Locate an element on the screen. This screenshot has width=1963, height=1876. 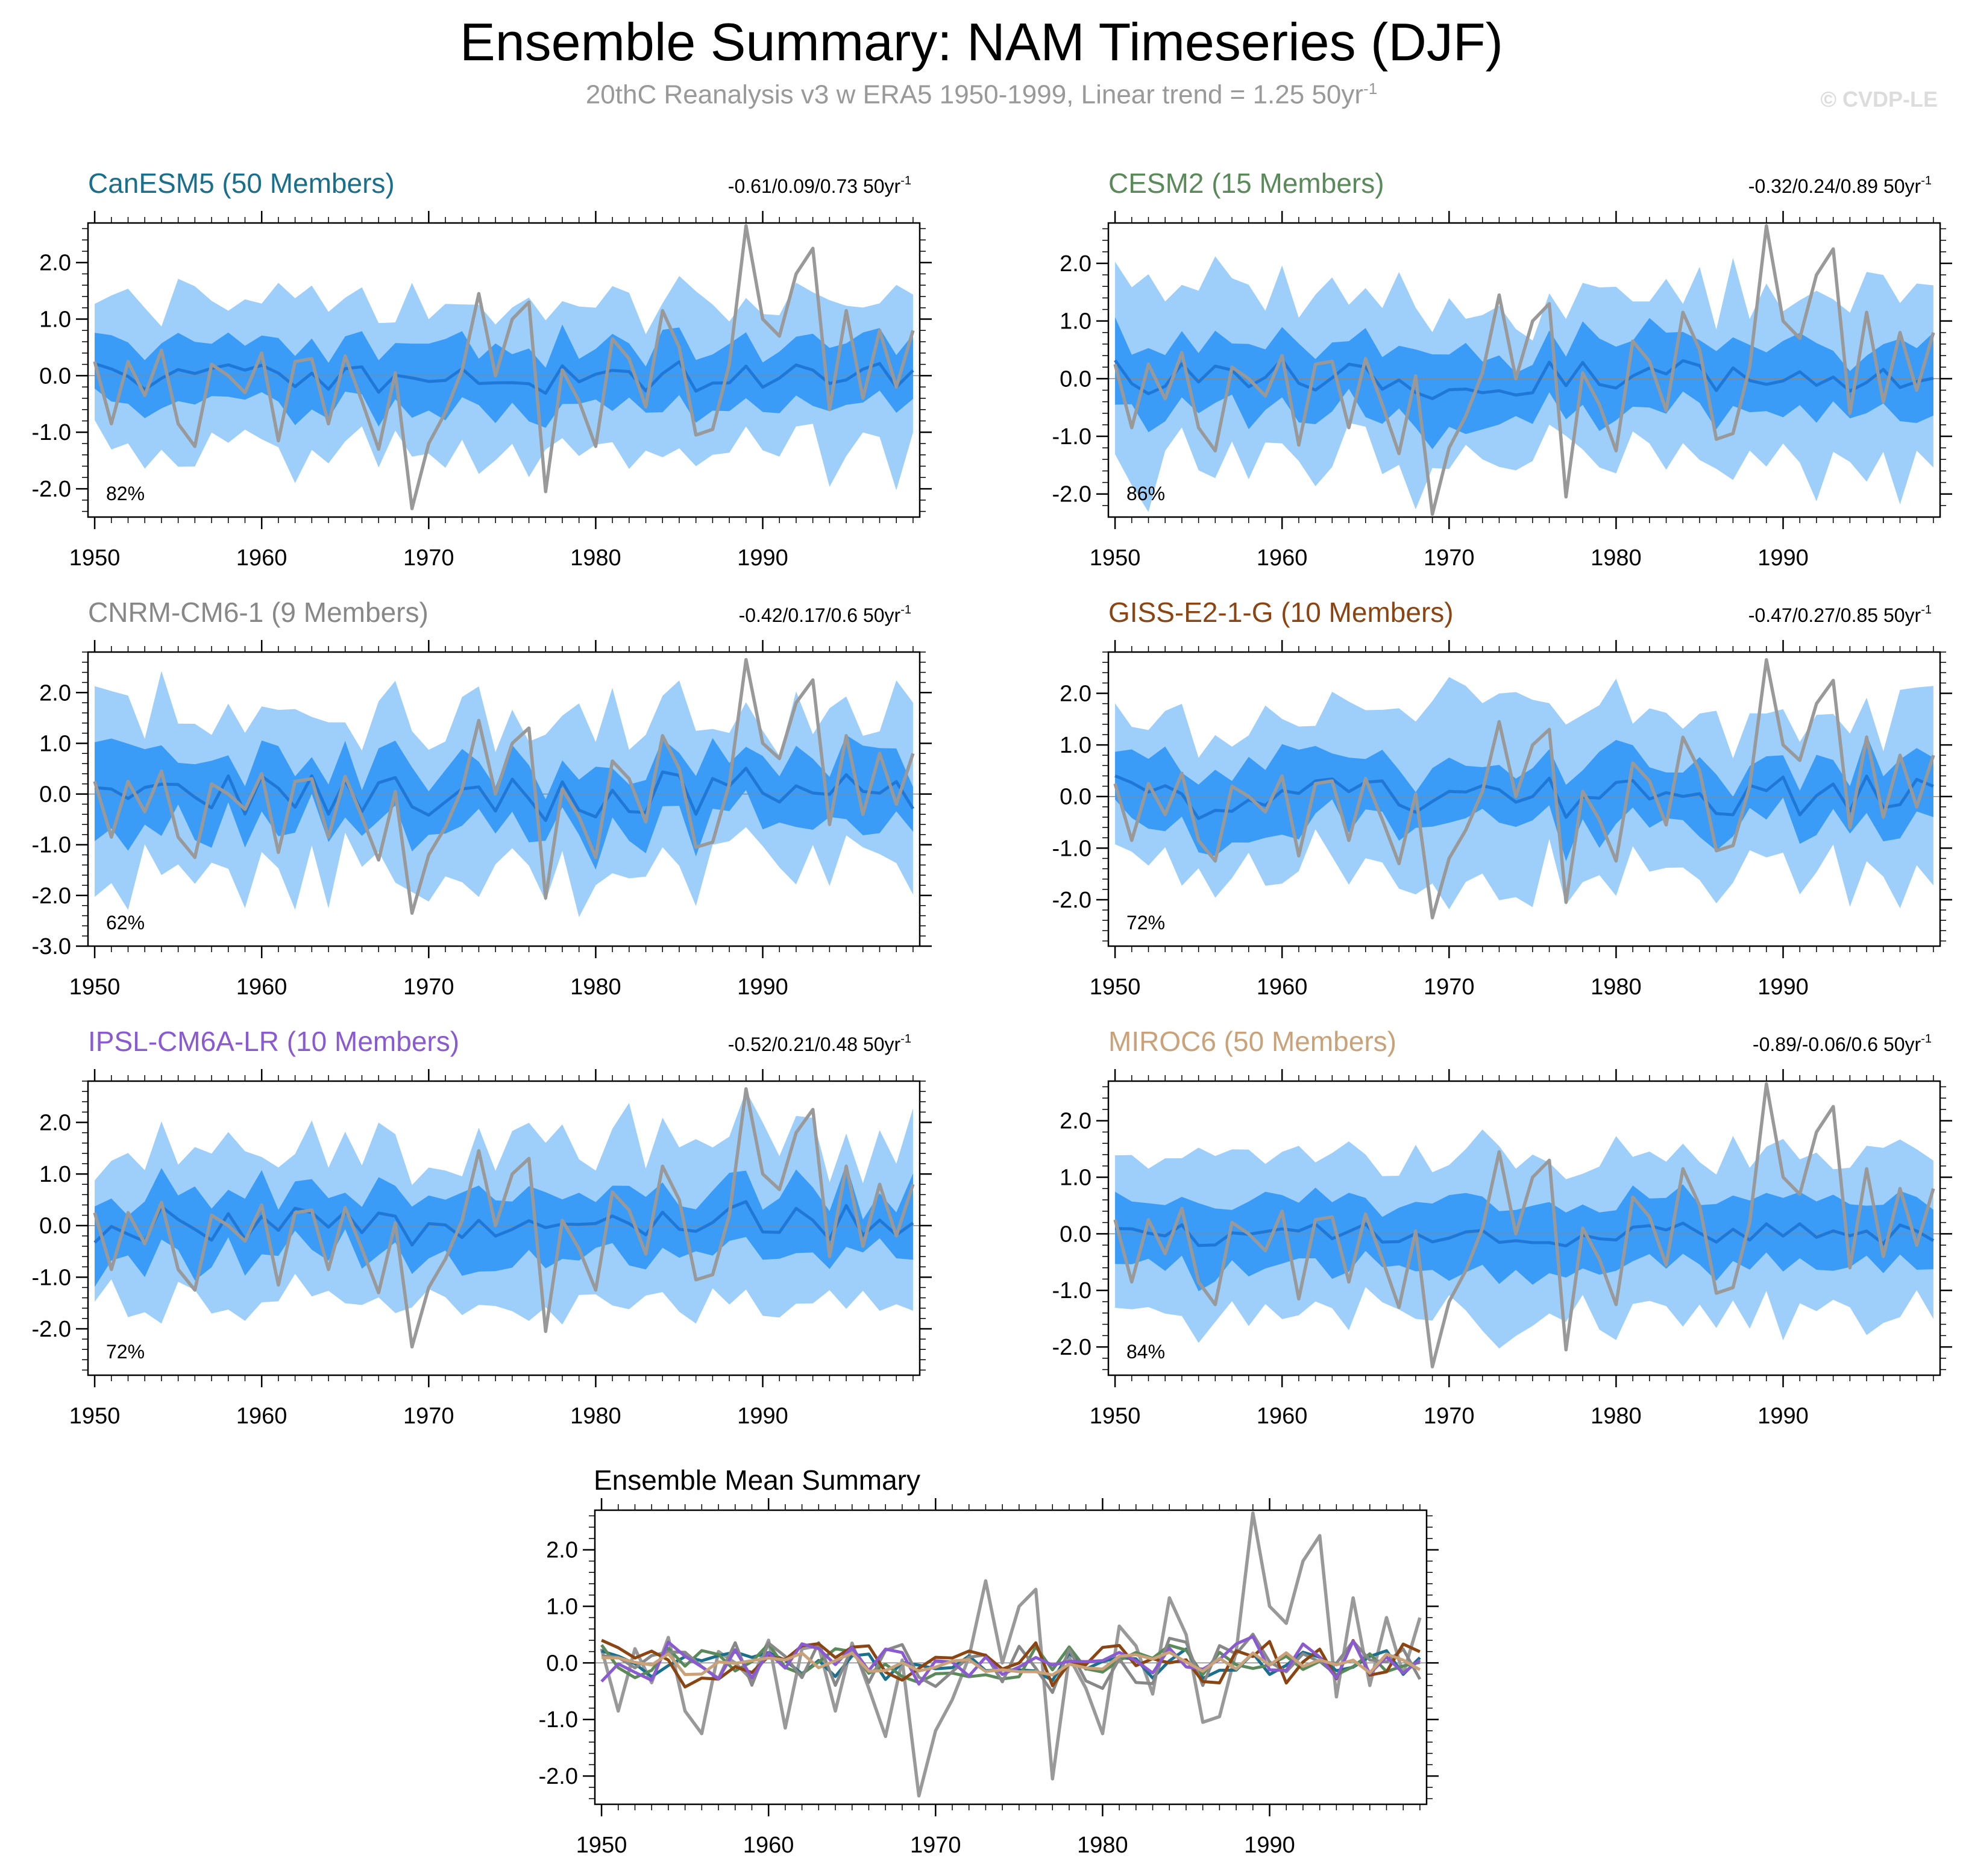
panel-stats: -0.61/0.09/0.73 50yr-1 is located at coordinates (819, 185).